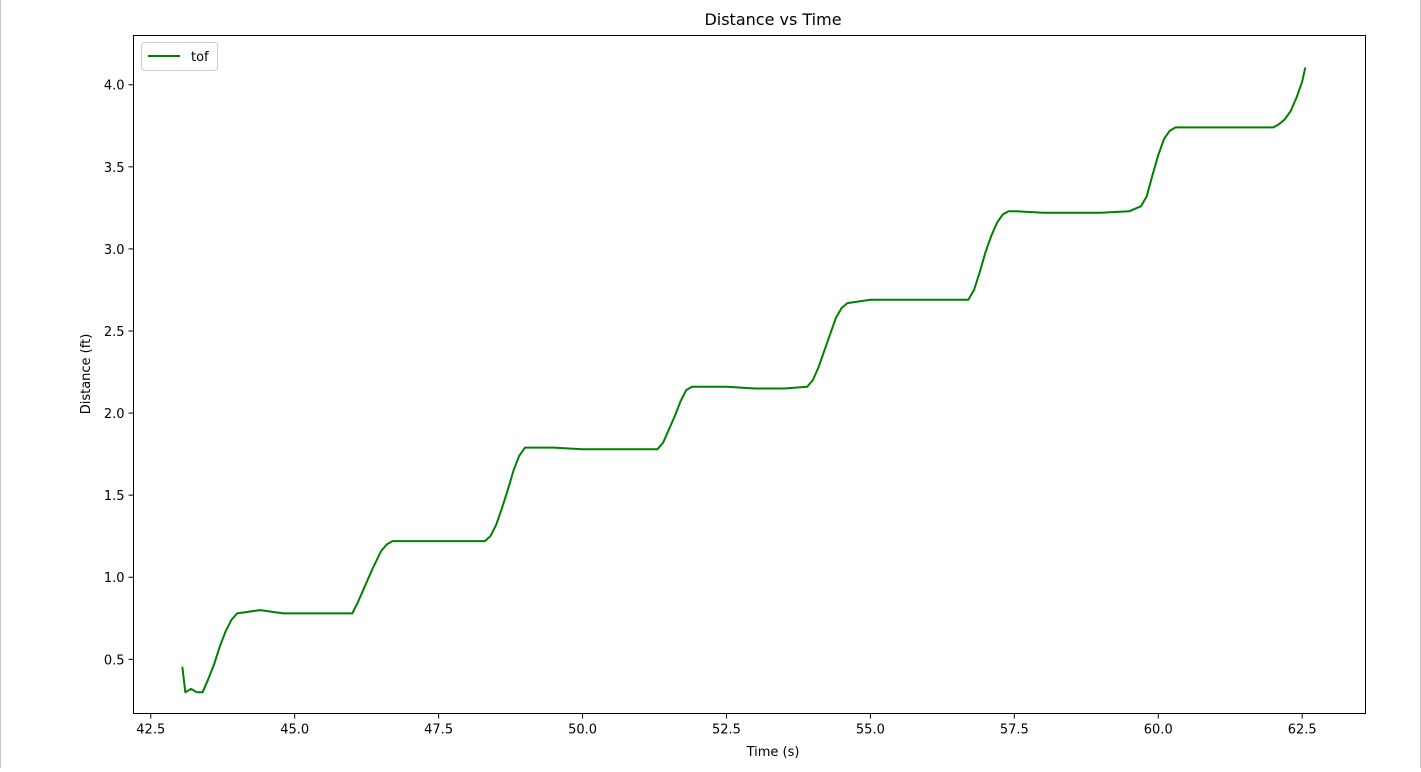  Describe the element at coordinates (870, 730) in the screenshot. I see `x-tick-label: 55.0` at that location.